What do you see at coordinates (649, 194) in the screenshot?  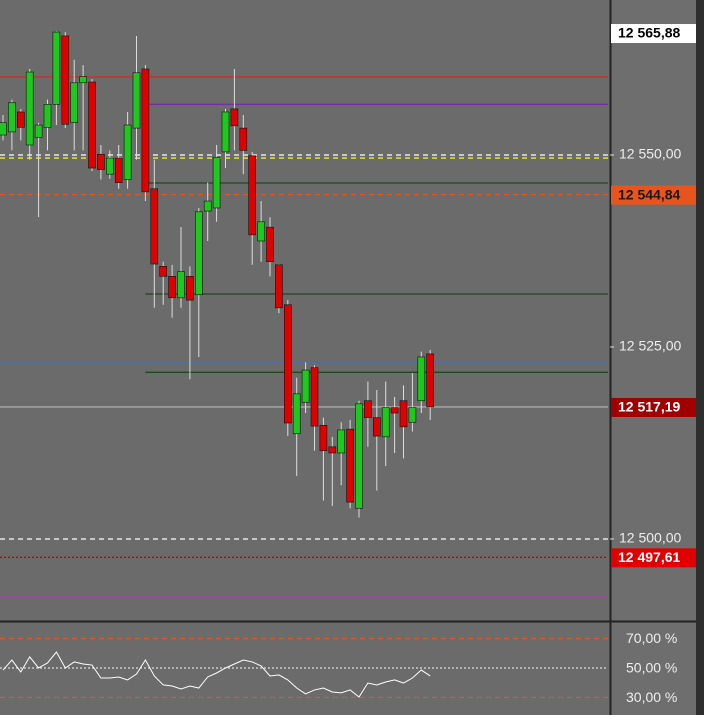 I see `price-marker-label: 12 544,84` at bounding box center [649, 194].